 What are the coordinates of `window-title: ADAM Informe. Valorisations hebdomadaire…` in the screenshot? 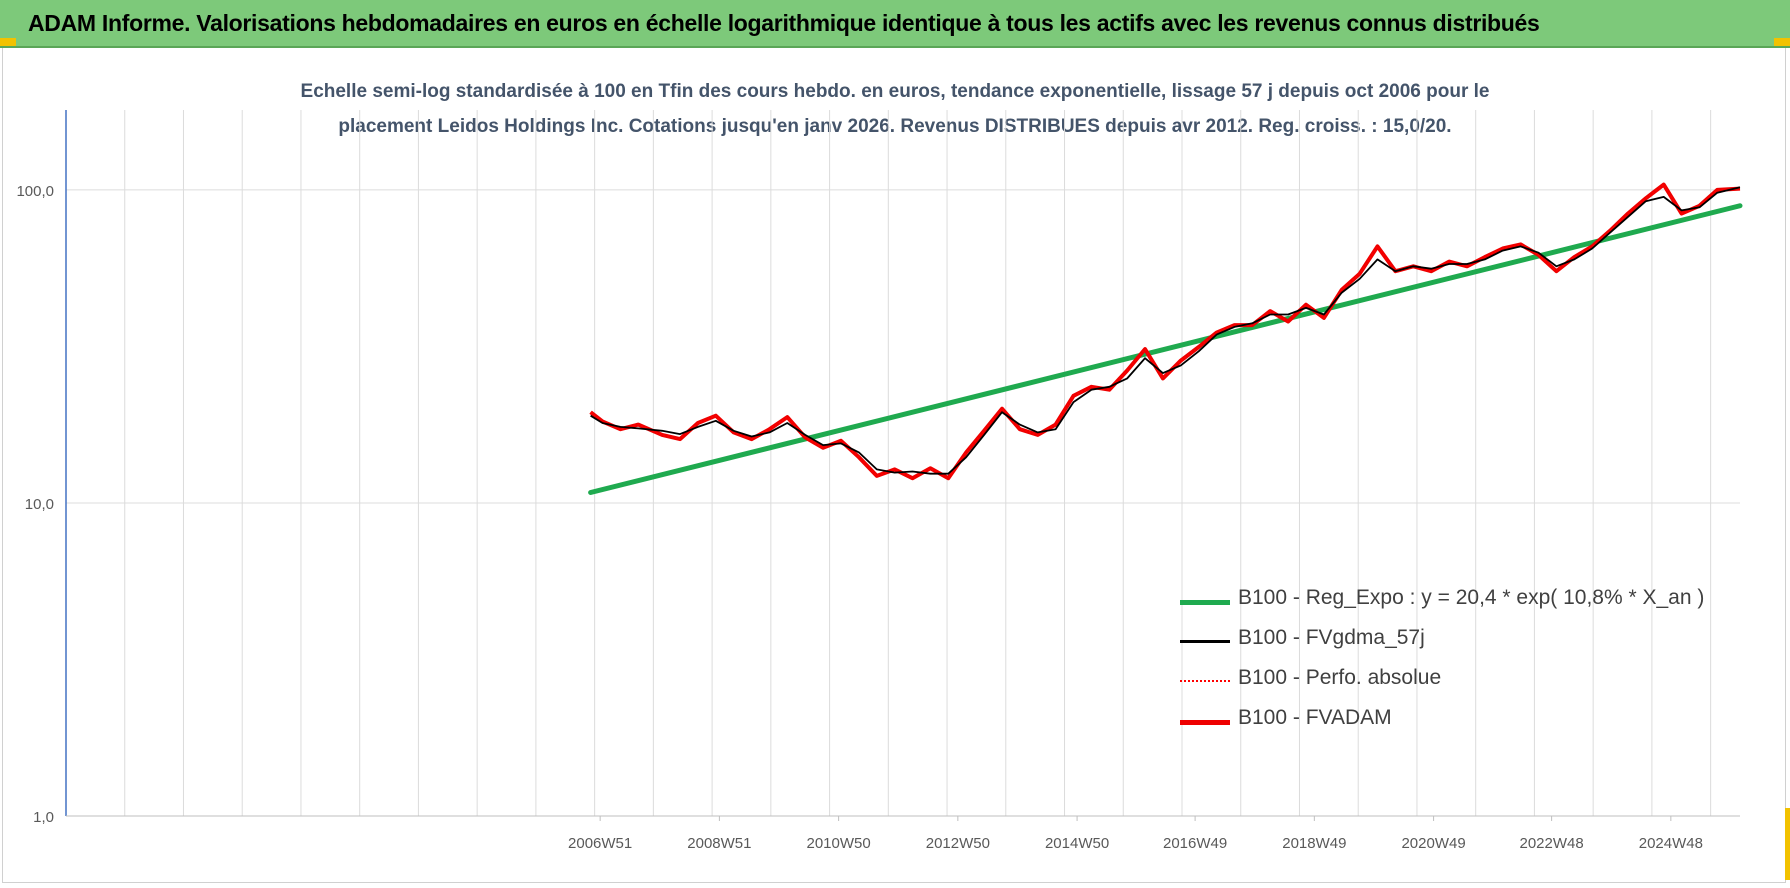 It's located at (784, 23).